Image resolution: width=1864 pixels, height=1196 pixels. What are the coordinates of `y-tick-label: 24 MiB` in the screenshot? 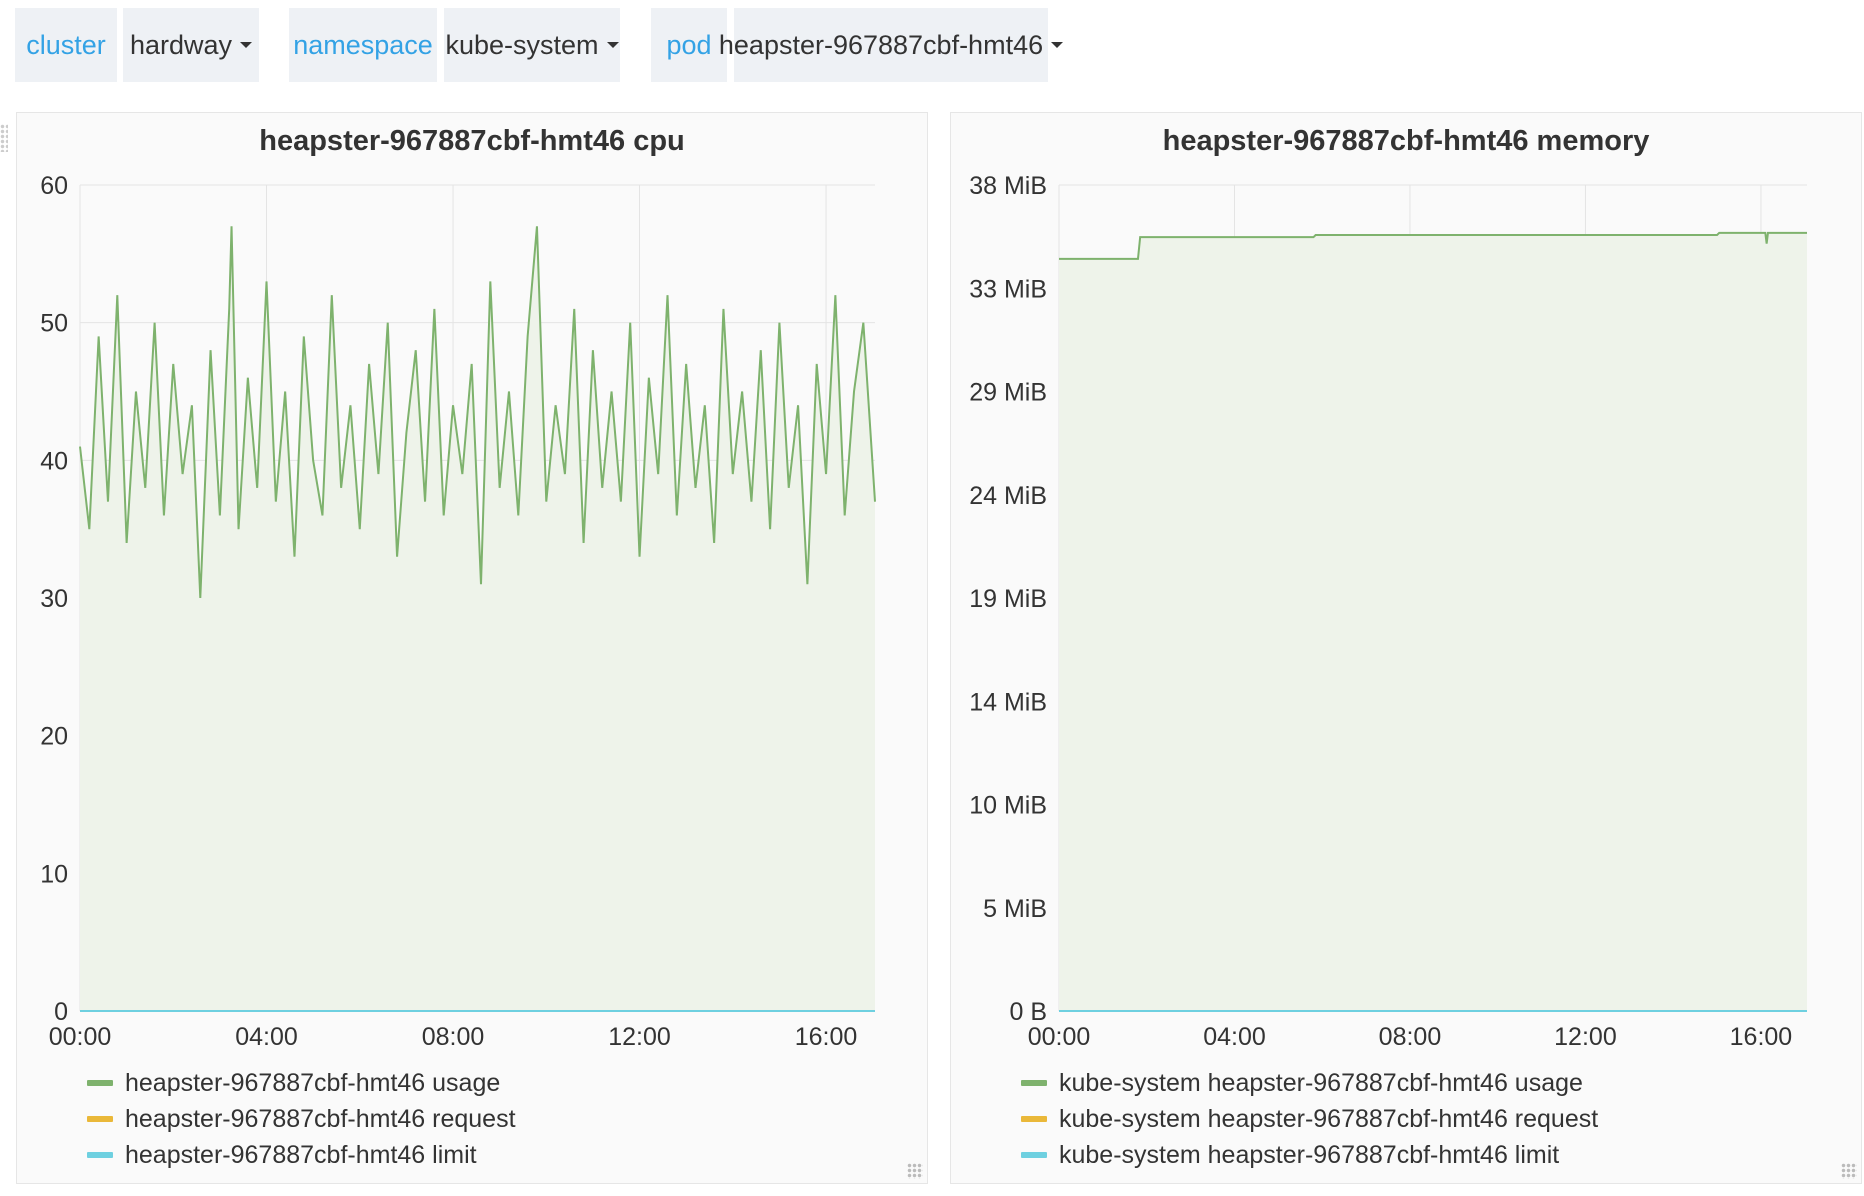 It's located at (1008, 496).